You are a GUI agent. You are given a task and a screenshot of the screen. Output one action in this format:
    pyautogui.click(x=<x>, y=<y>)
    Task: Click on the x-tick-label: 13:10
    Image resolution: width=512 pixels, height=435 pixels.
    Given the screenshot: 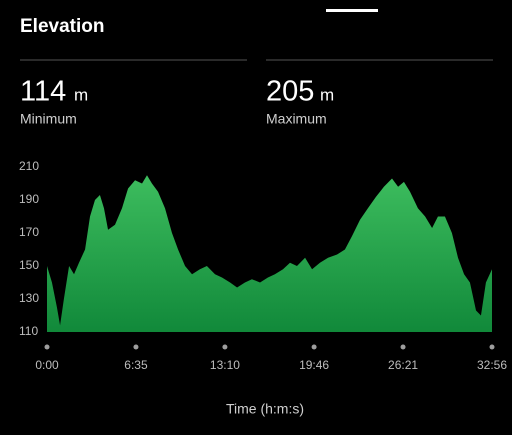 What is the action you would take?
    pyautogui.click(x=225, y=365)
    